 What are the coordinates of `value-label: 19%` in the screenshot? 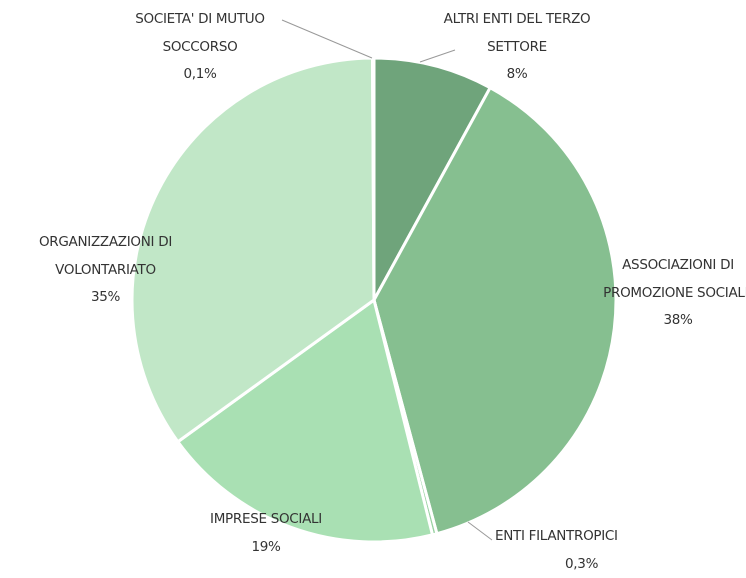 It's located at (265, 548).